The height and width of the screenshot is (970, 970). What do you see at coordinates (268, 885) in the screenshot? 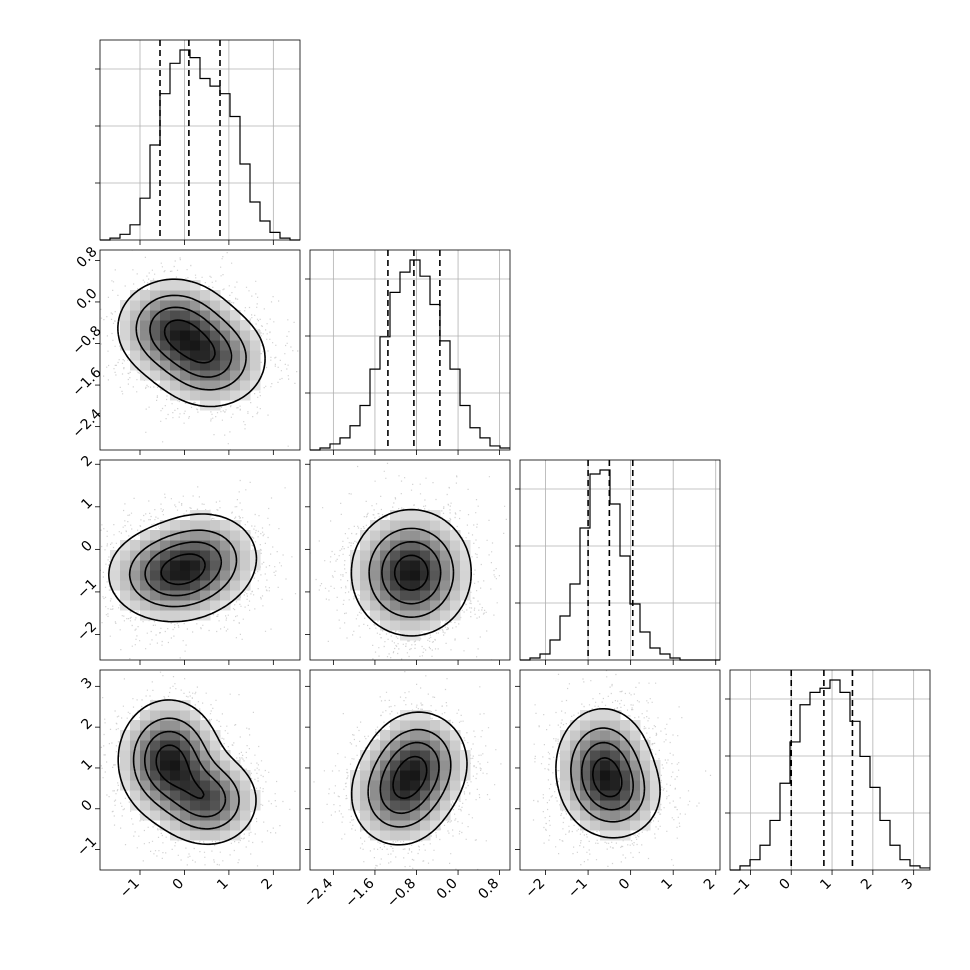
I see `x-tick-label: 2` at bounding box center [268, 885].